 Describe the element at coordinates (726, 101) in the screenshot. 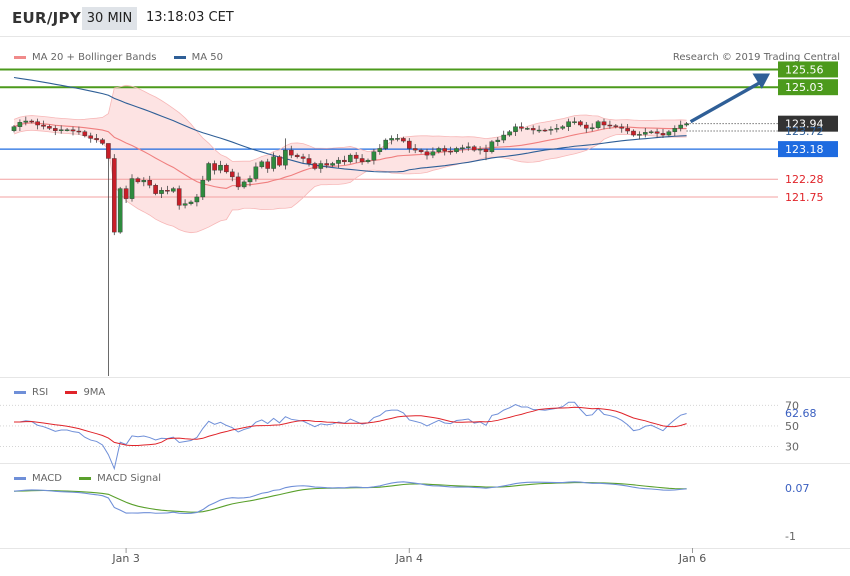

I see `arrow-shaft` at that location.